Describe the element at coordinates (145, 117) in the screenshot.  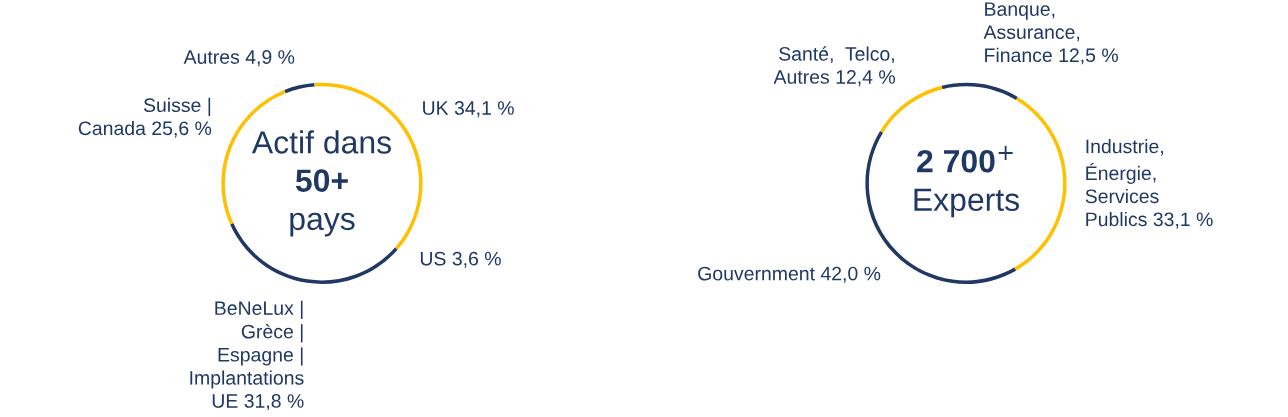
I see `slice-label: Suisse | Canada 25,6 %` at that location.